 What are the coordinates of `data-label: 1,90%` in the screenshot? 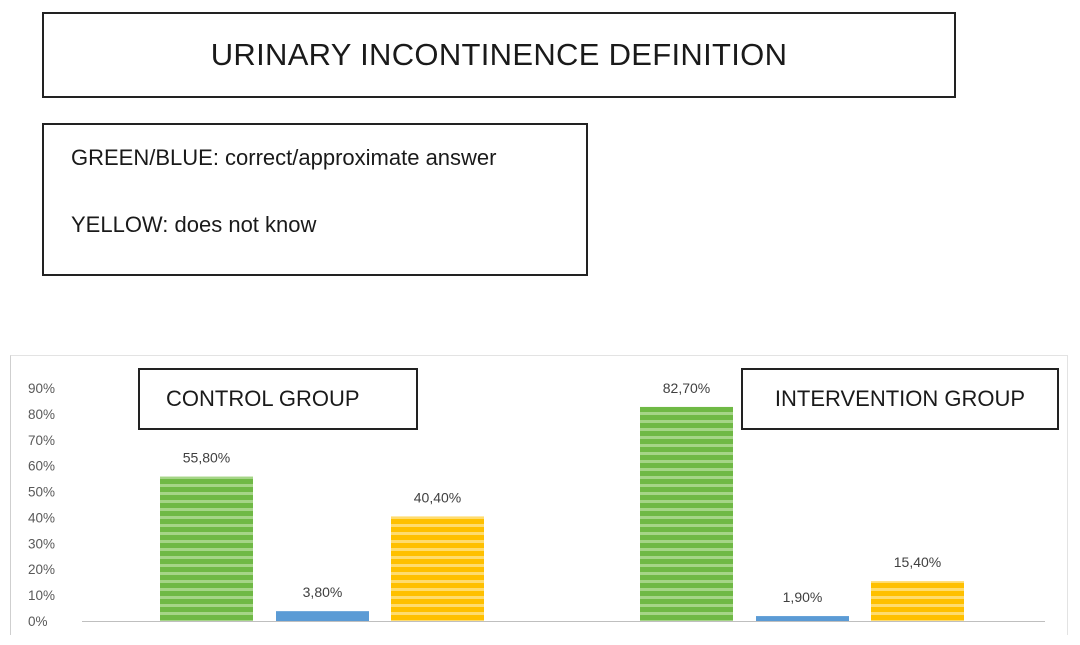 It's located at (803, 597).